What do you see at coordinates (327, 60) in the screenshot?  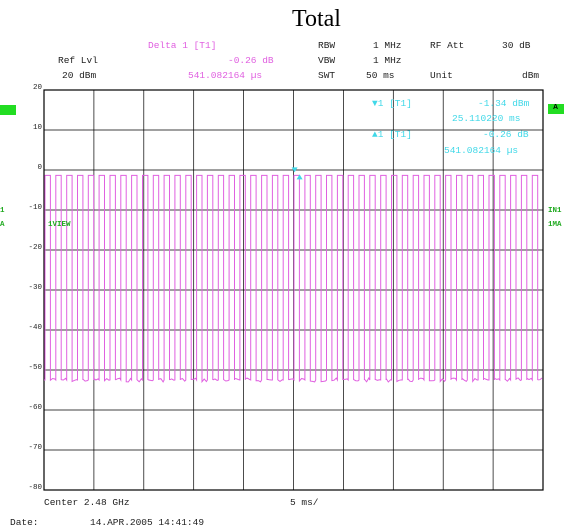 I see `vbw-label: VBW` at bounding box center [327, 60].